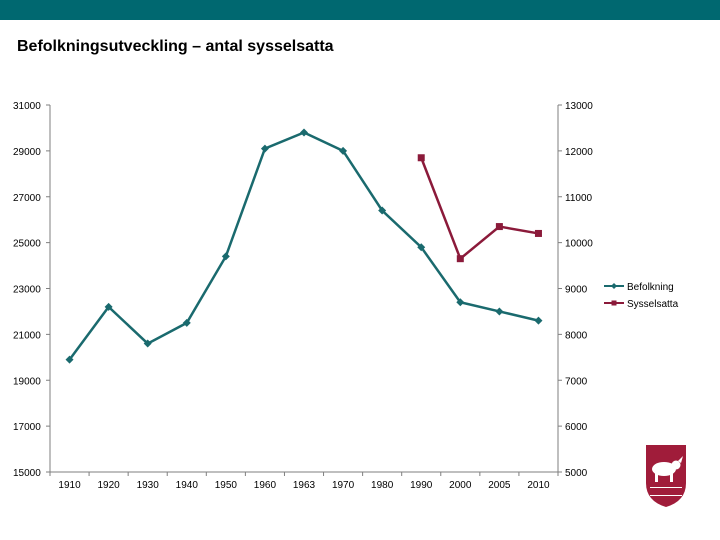 This screenshot has height=540, width=720. Describe the element at coordinates (382, 485) in the screenshot. I see `x-tick-label: 1980` at that location.